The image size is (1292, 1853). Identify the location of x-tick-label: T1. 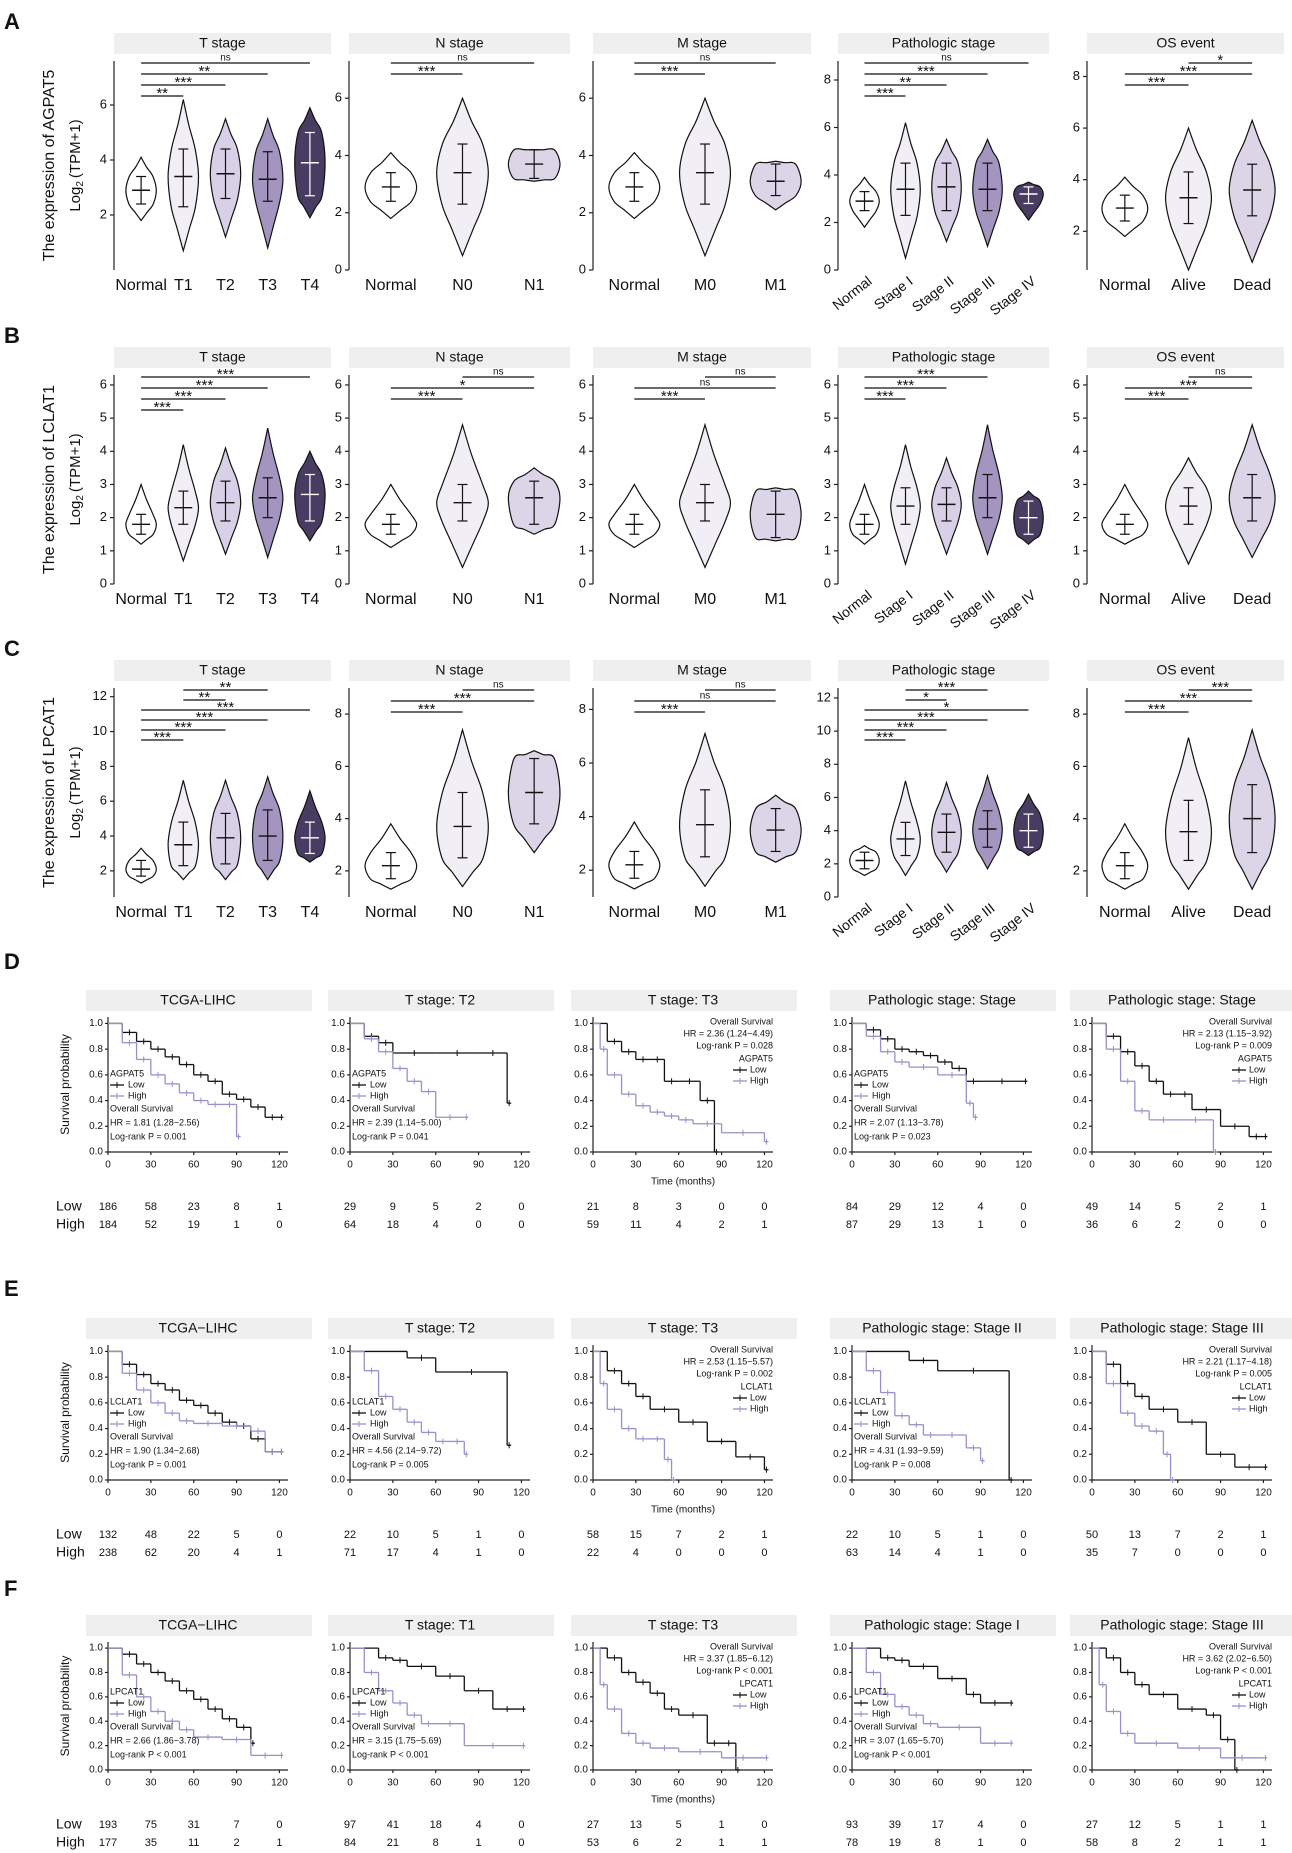
(183, 285).